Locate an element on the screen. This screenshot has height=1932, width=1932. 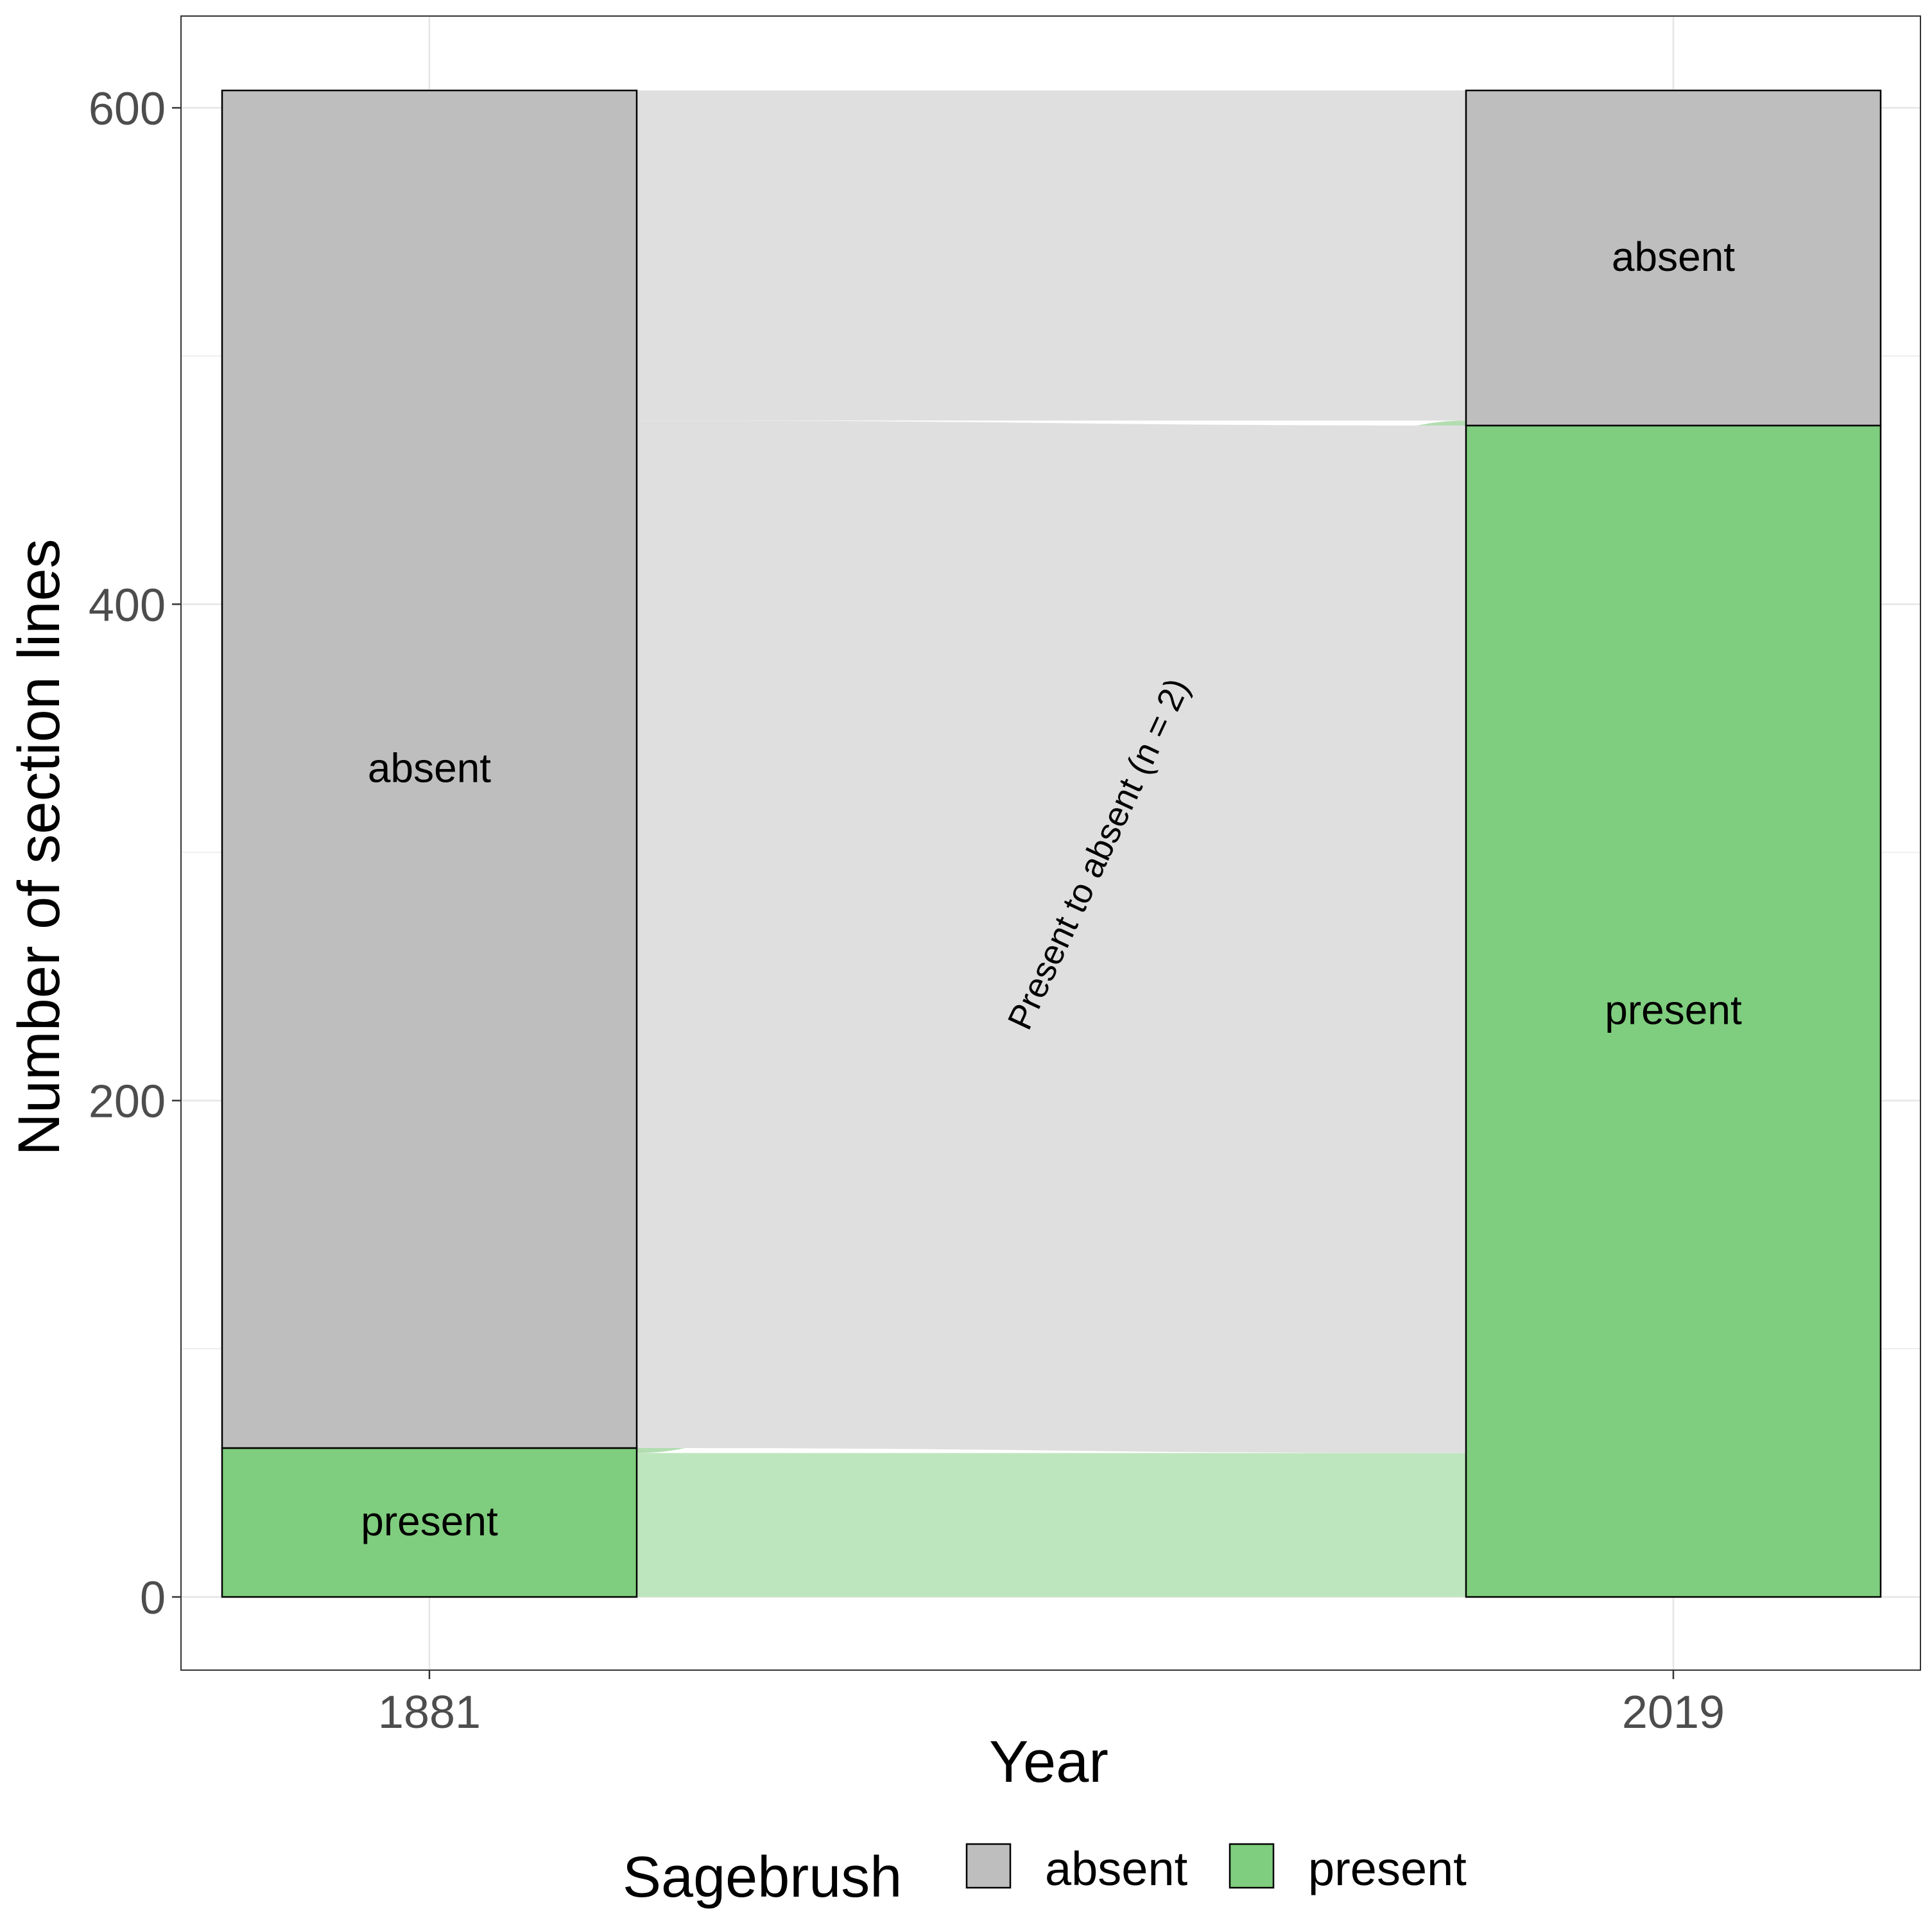
legend-item-absent: absent is located at coordinates (1076, 1868).